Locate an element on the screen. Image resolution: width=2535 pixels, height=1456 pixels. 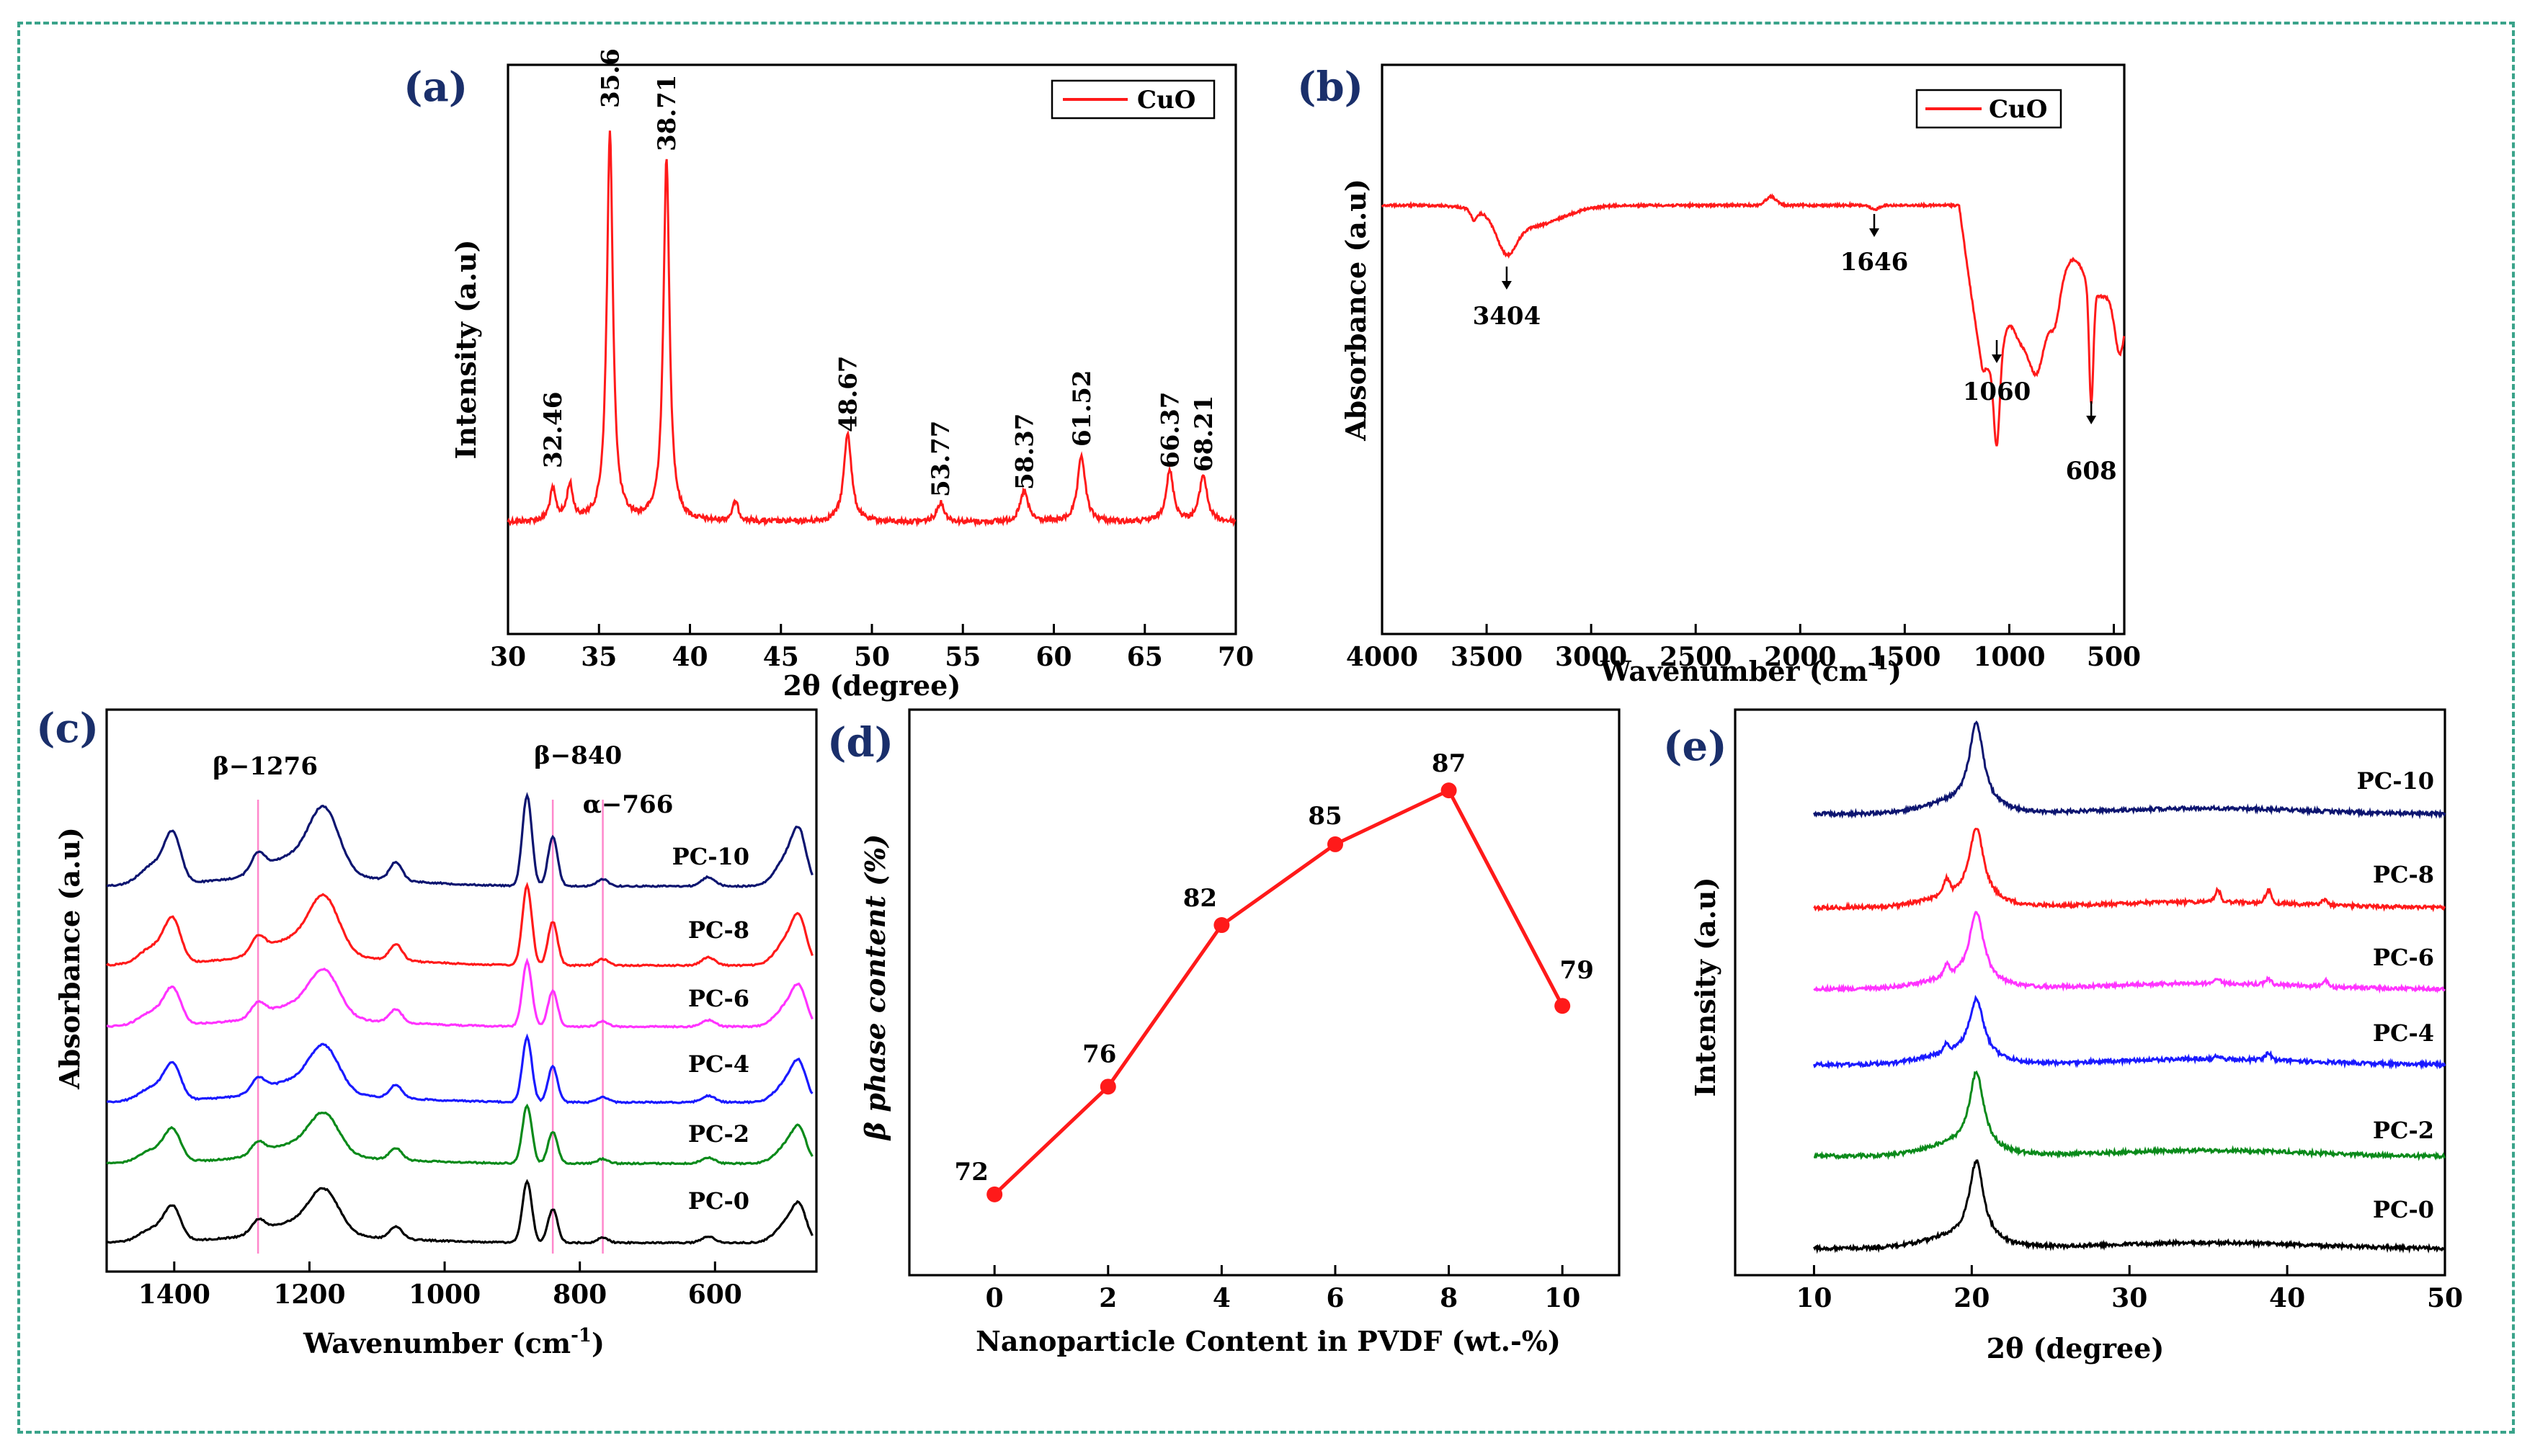
panel-b-axes-box is located at coordinates (1753, 349).